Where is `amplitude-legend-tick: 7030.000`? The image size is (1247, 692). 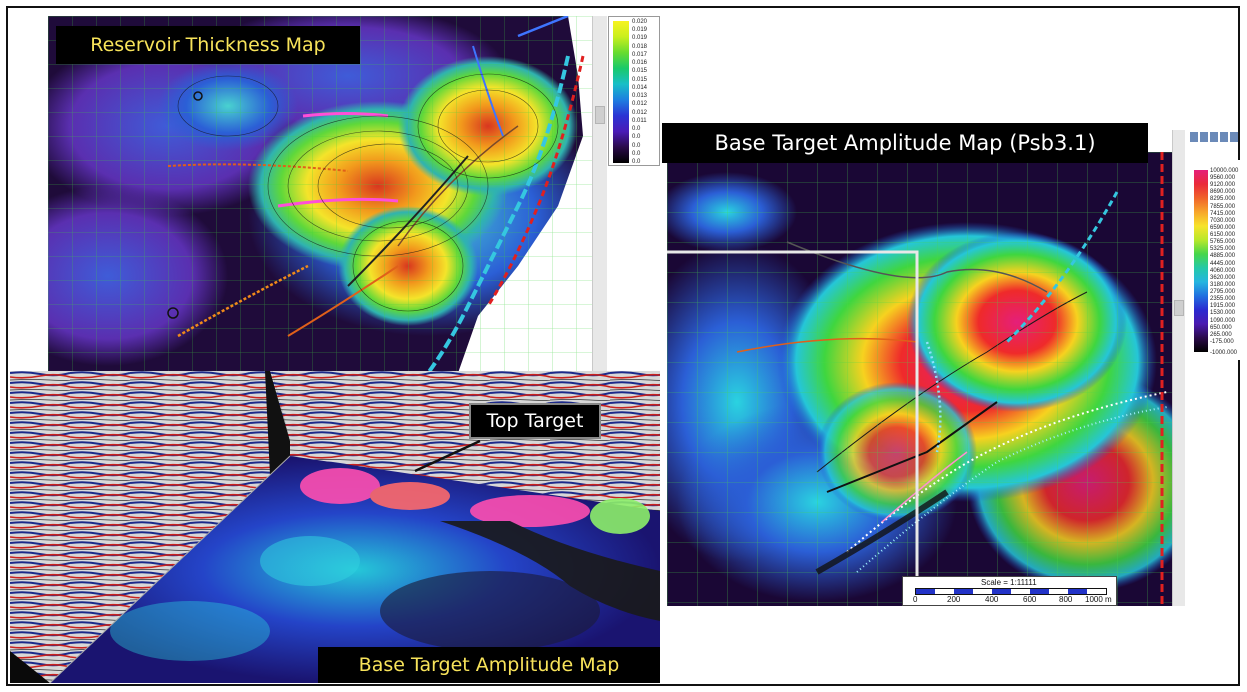 amplitude-legend-tick: 7030.000 is located at coordinates (1223, 220).